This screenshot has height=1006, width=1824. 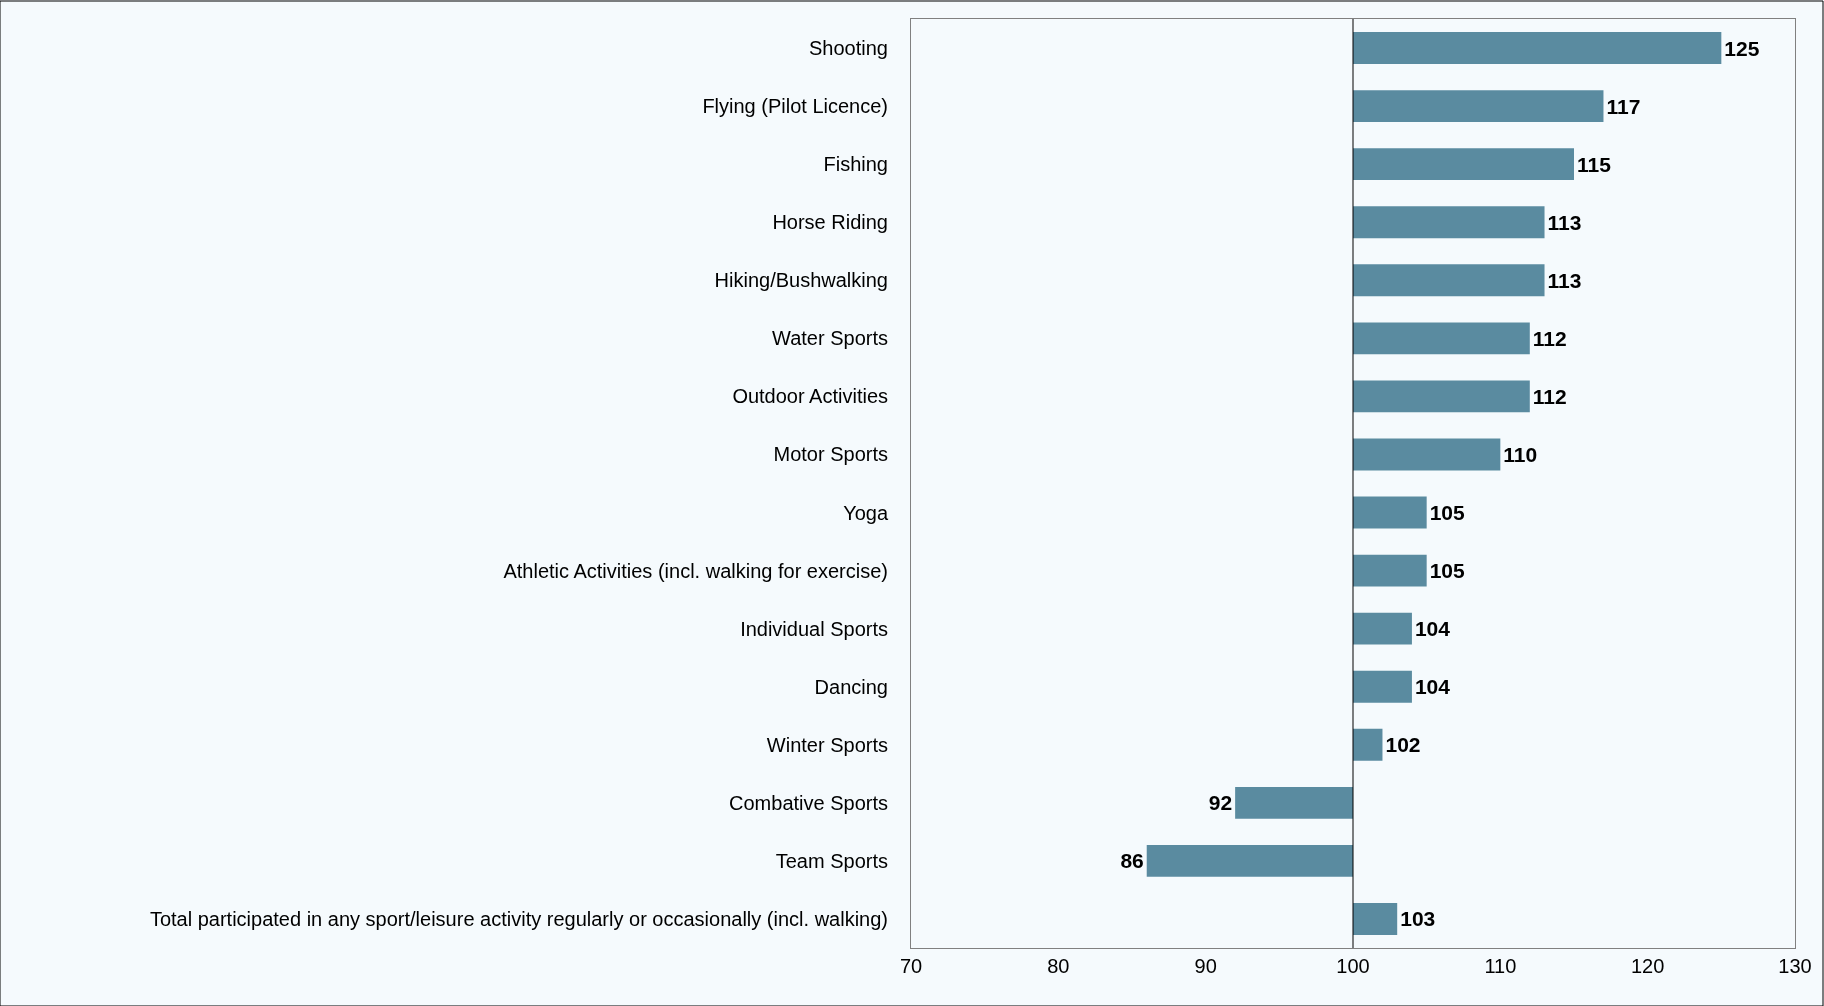 I want to click on y-tick-label: Fishing, so click(x=855, y=164).